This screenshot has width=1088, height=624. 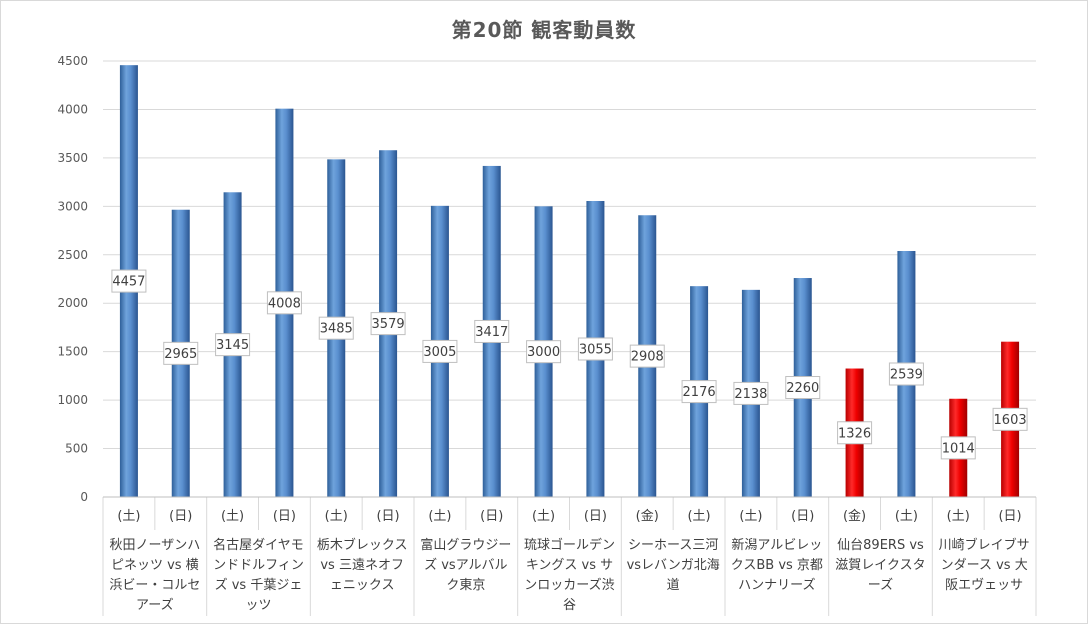 I want to click on data-label: 2260, so click(x=802, y=388).